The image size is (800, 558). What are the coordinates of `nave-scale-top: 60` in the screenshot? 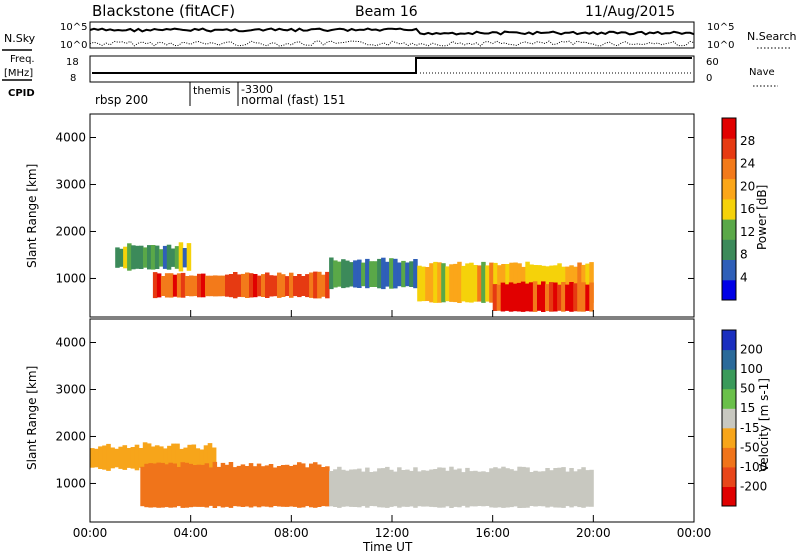 It's located at (712, 62).